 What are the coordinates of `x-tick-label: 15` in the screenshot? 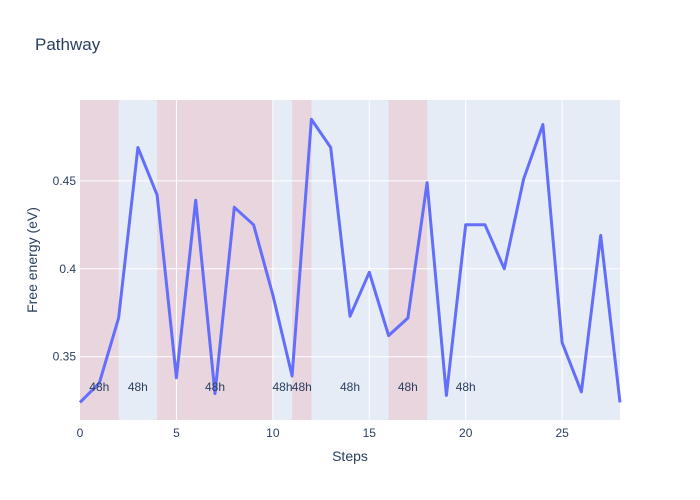 It's located at (370, 433).